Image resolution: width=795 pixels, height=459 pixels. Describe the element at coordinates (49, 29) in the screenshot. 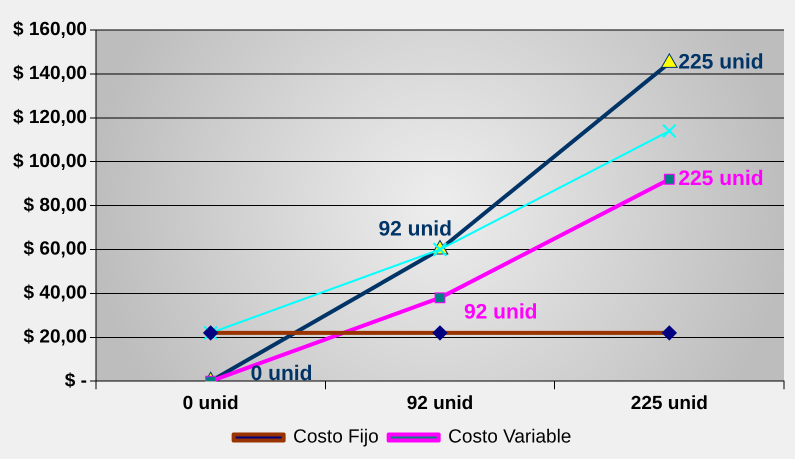

I see `y-tick-label: $ 160,00` at that location.